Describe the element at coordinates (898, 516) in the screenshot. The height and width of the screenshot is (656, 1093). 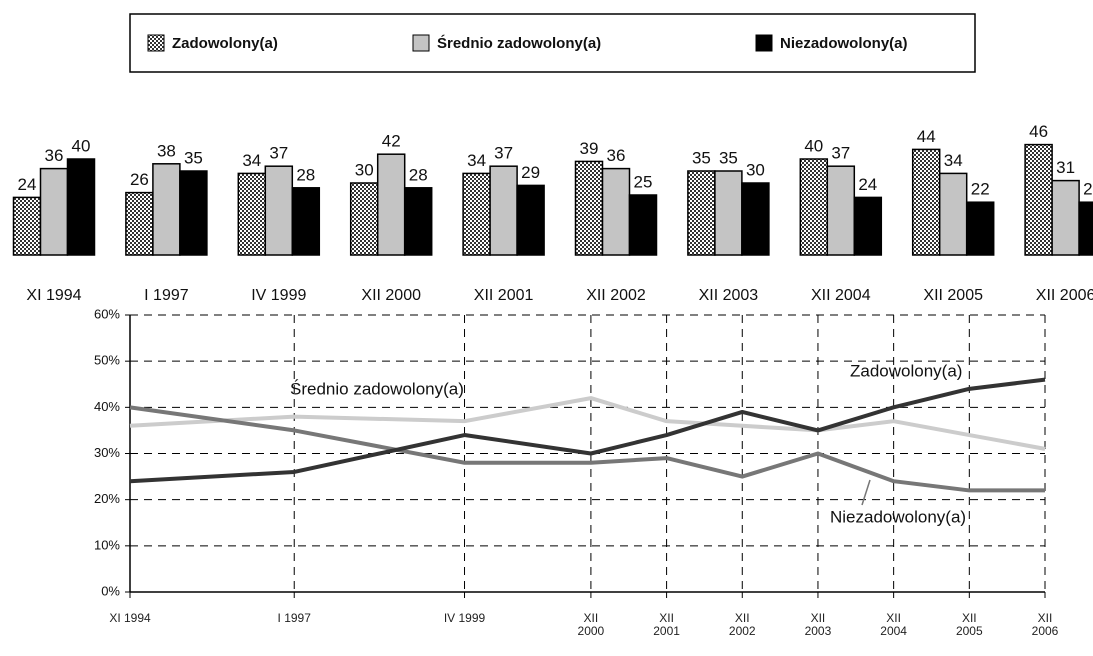
I see `series-annotation: Niezadowolony(a)` at that location.